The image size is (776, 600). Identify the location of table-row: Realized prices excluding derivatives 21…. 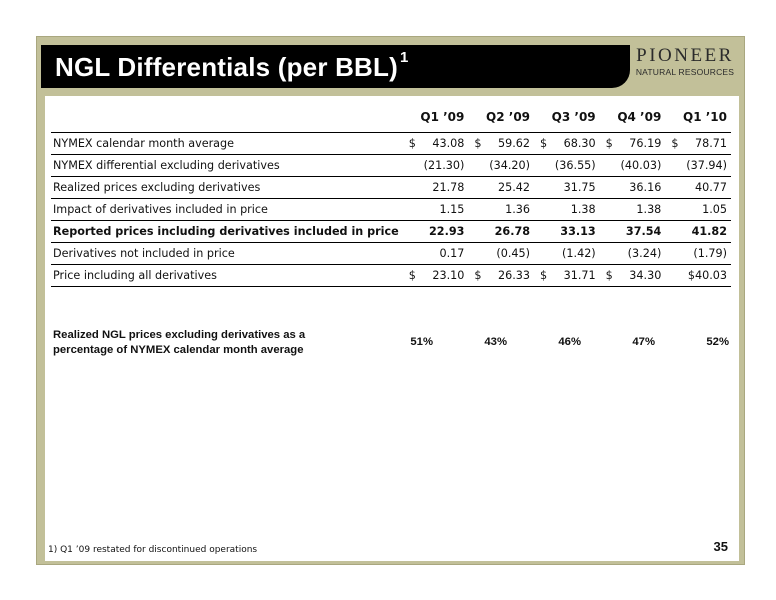
(391, 187).